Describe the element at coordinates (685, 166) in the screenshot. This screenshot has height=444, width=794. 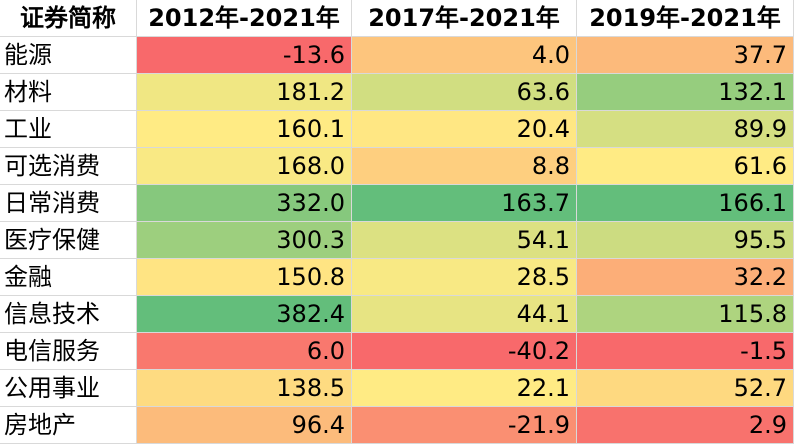
I see `value-cell: 61.6` at that location.